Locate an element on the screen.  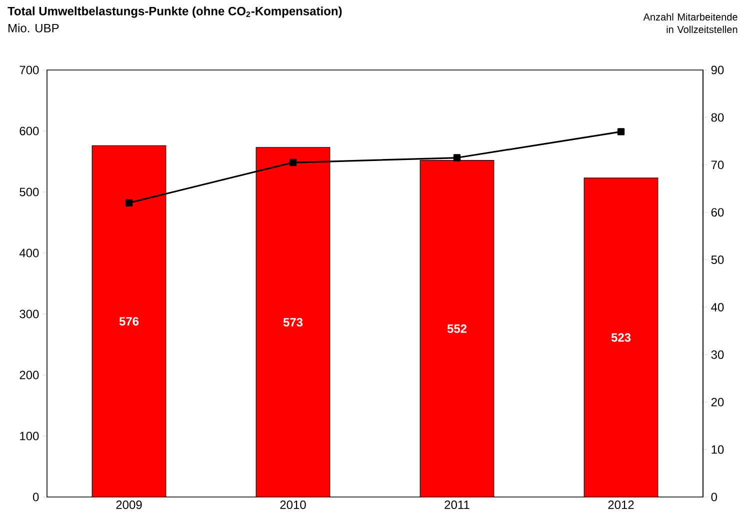
y-tick-label: 0 is located at coordinates (35, 497).